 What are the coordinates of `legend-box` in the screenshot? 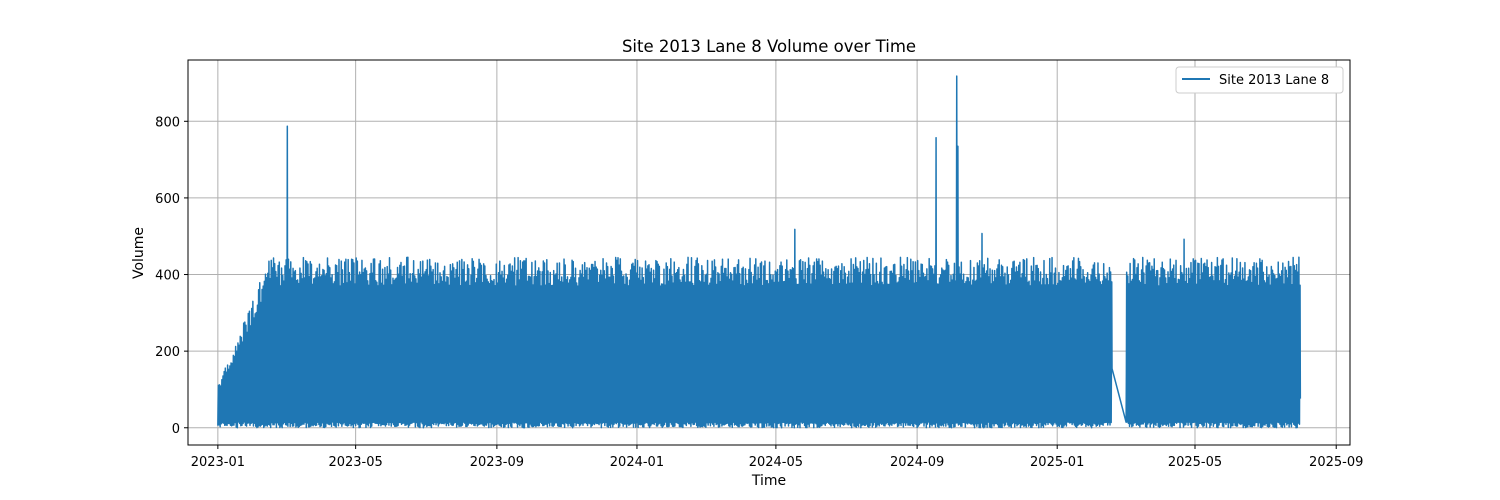 It's located at (1259, 80).